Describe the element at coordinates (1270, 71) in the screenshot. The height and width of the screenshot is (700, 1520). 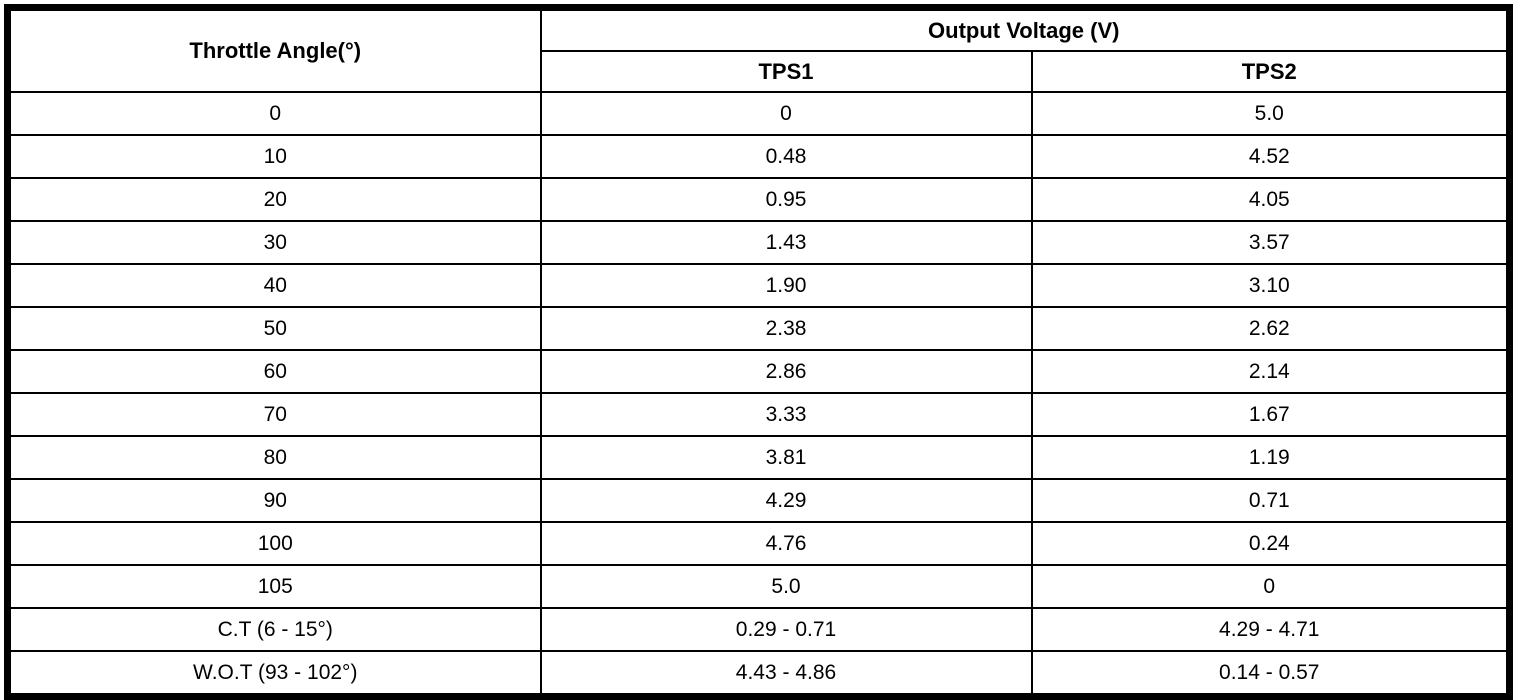
I see `column-header-tps2: TPS2` at that location.